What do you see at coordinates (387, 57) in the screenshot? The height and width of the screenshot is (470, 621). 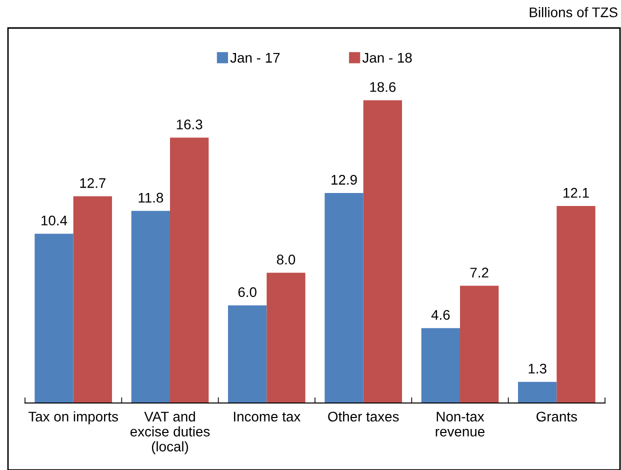 I see `legend-label: Jan - 18` at bounding box center [387, 57].